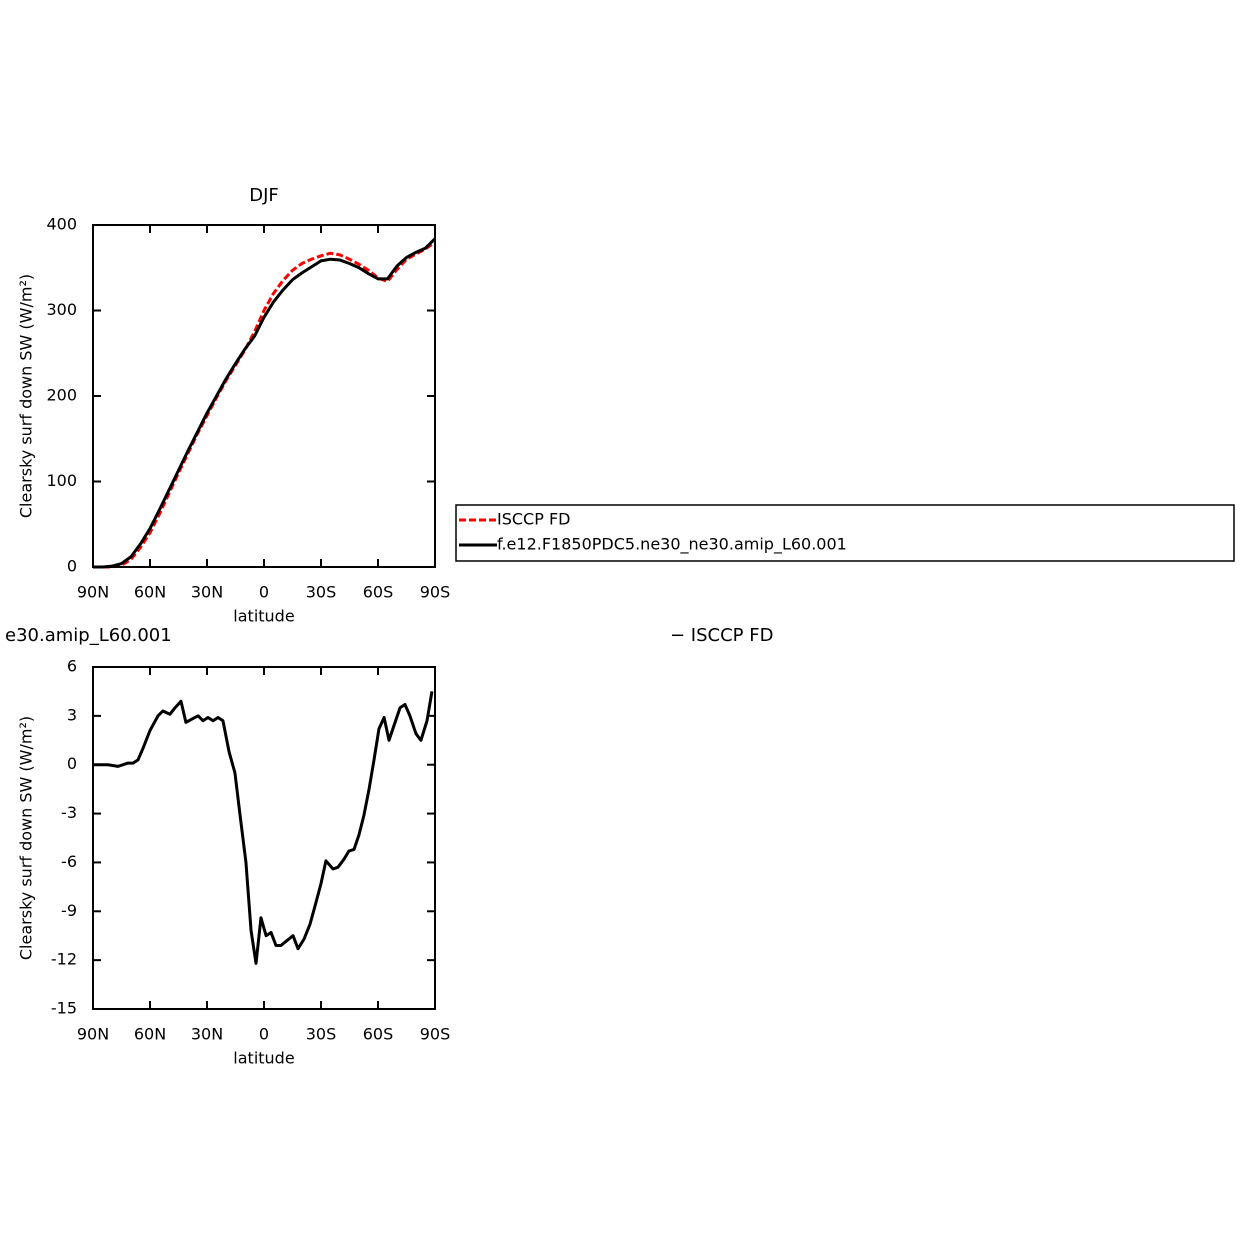 The width and height of the screenshot is (1253, 1253). Describe the element at coordinates (264, 195) in the screenshot. I see `chart-title: DJF` at that location.